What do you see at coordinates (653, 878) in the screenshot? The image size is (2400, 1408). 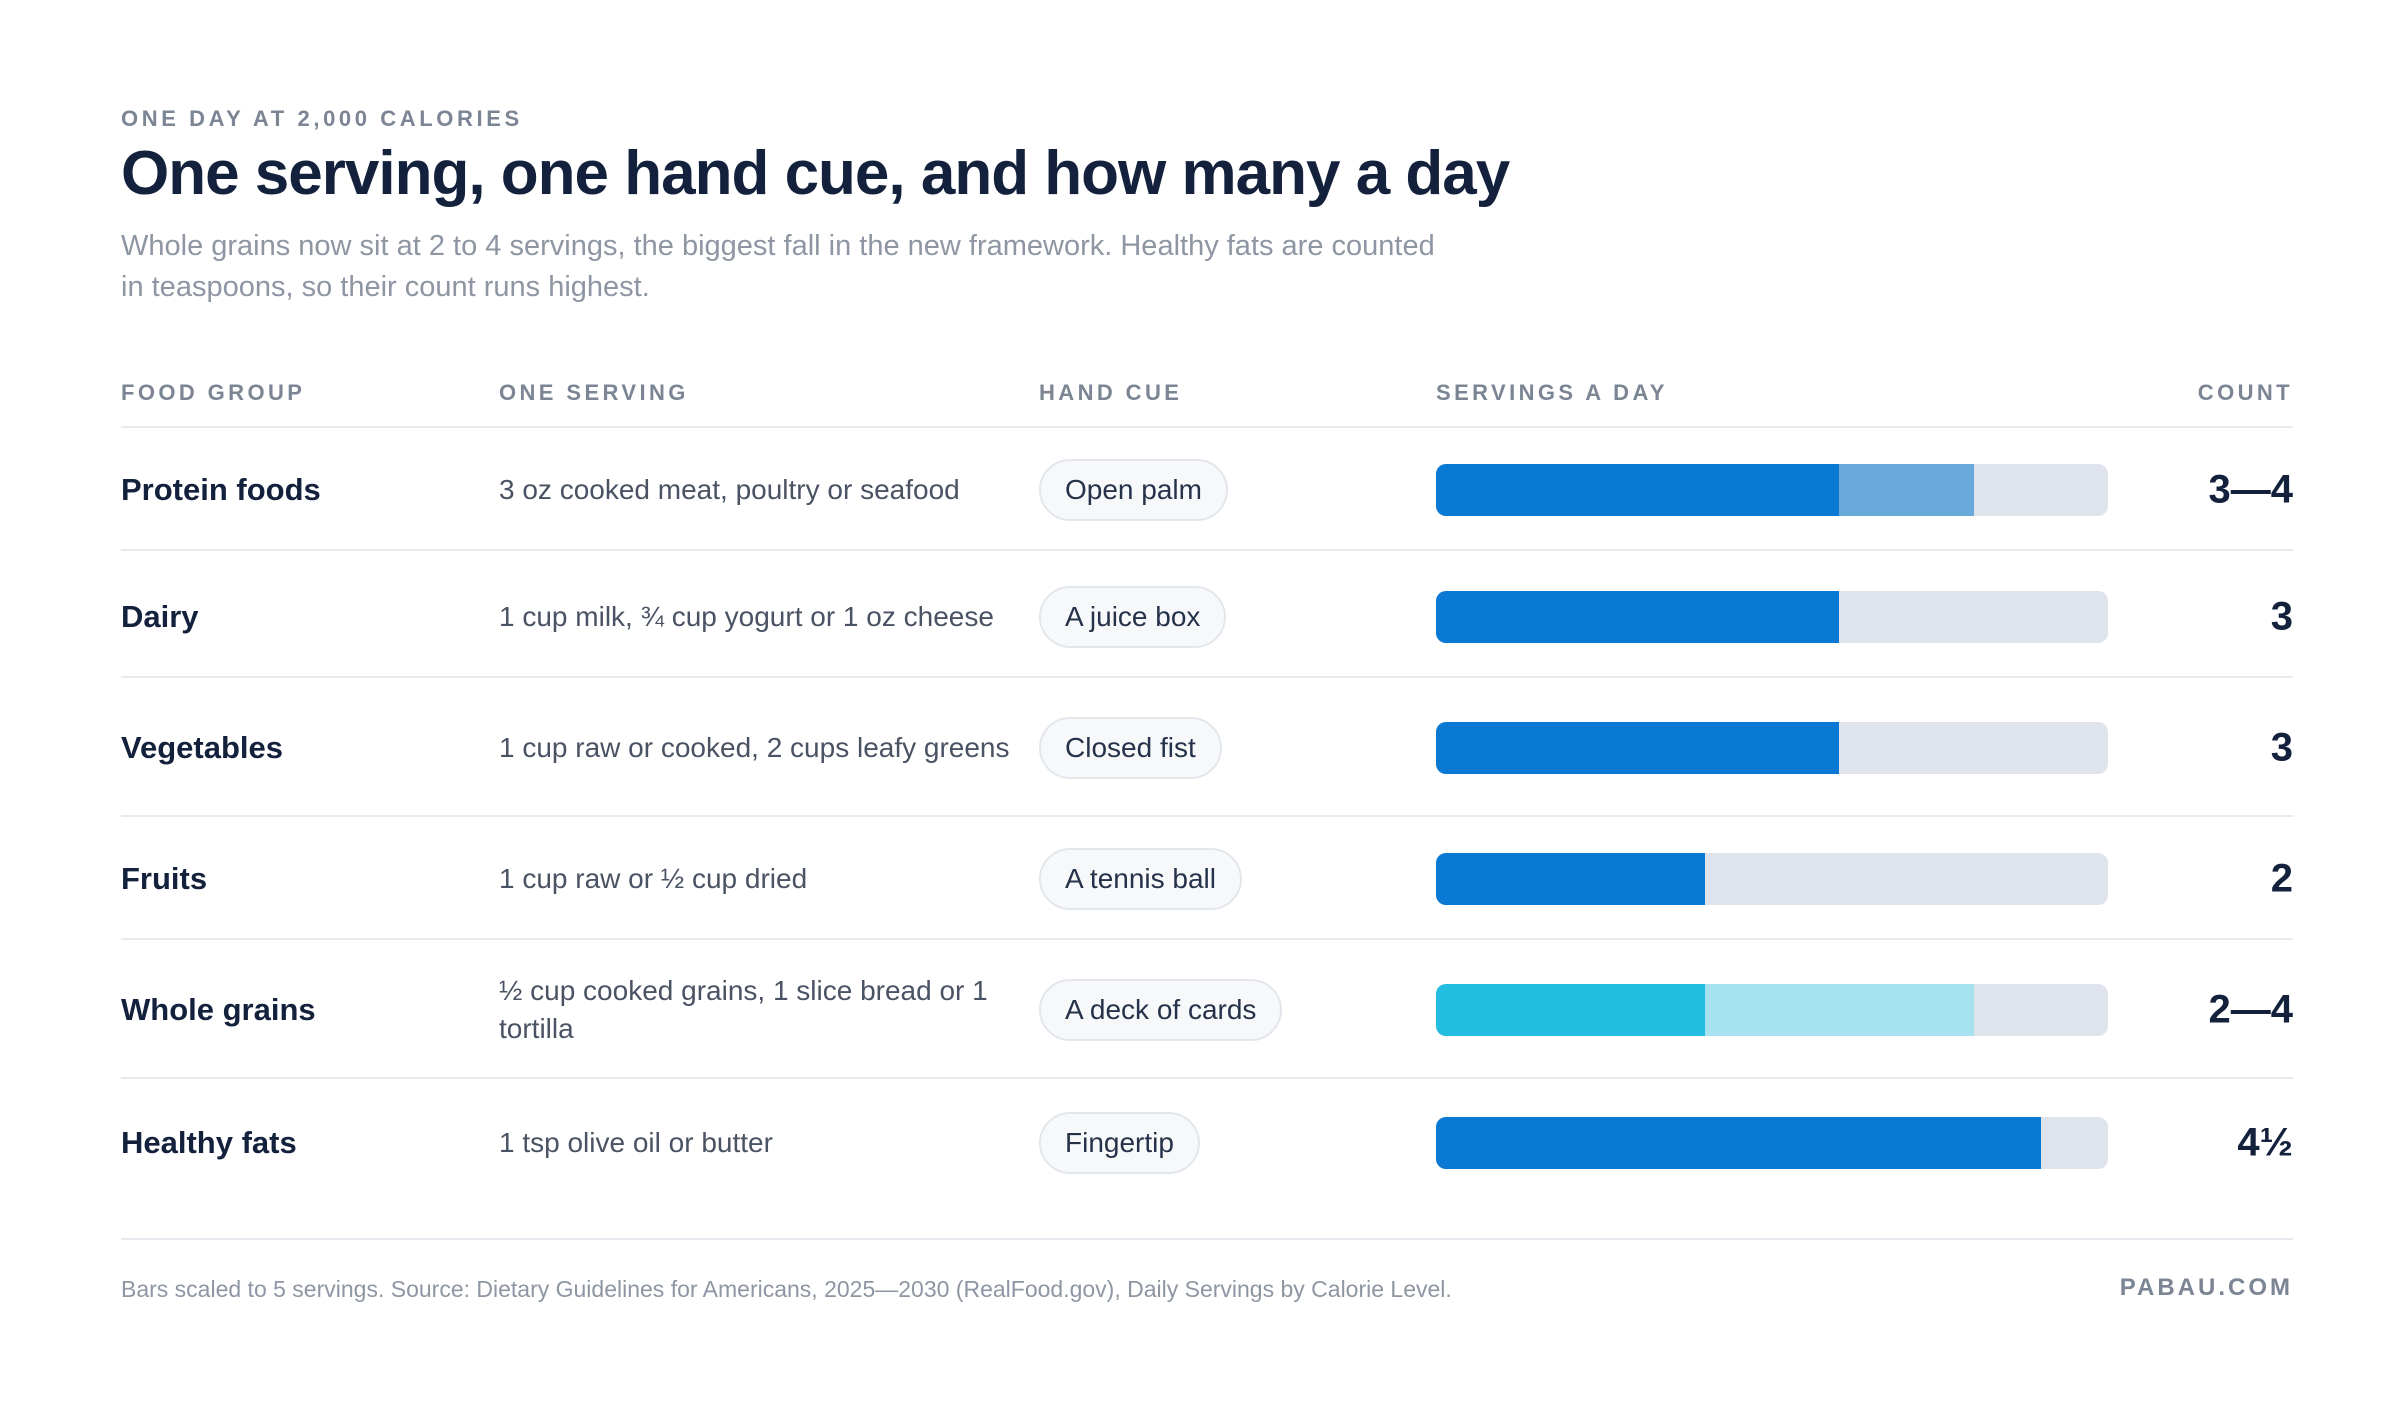 I see `serving-description: 1 cup raw or ½ cup dried` at bounding box center [653, 878].